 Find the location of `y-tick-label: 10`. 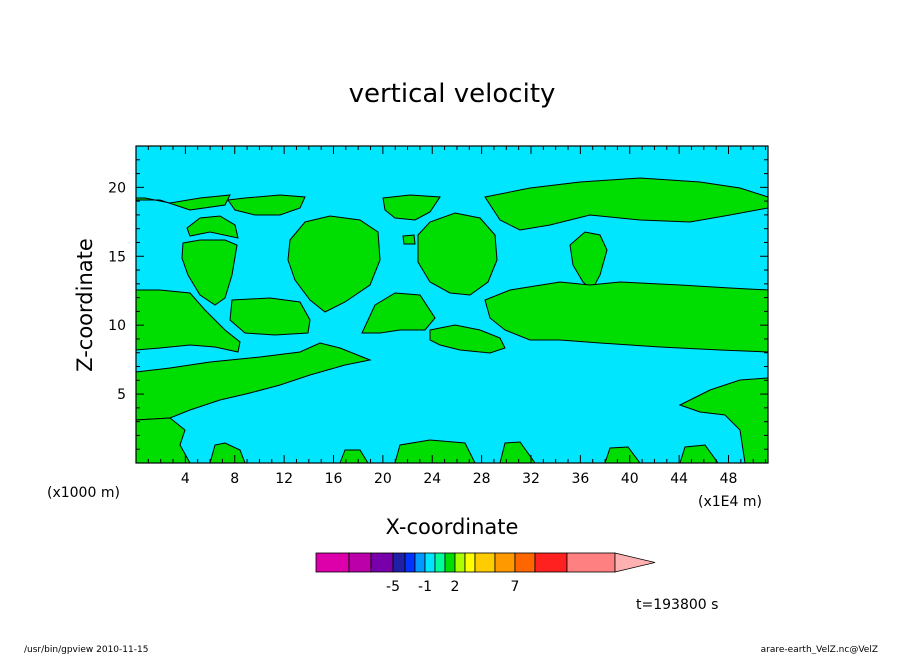

y-tick-label: 10 is located at coordinates (117, 326).